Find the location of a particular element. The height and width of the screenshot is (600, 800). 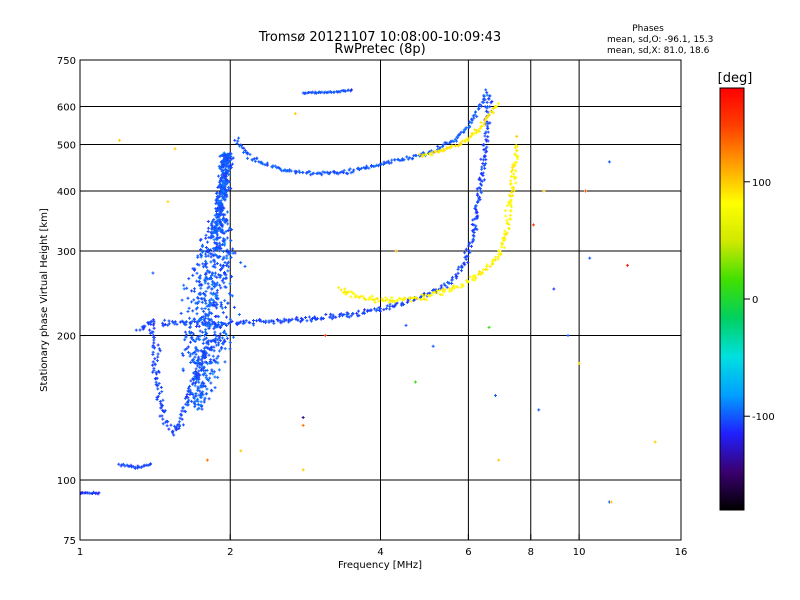

stats-o-mode: mean, sd,O: -96.1, 15.3 is located at coordinates (660, 40).